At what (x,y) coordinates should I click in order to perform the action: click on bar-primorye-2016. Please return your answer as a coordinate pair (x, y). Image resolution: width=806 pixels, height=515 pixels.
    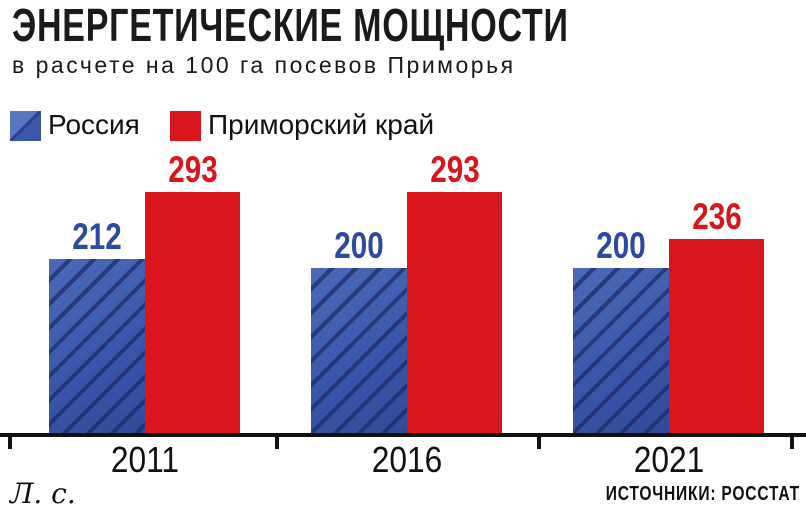
    Looking at the image, I should click on (454, 312).